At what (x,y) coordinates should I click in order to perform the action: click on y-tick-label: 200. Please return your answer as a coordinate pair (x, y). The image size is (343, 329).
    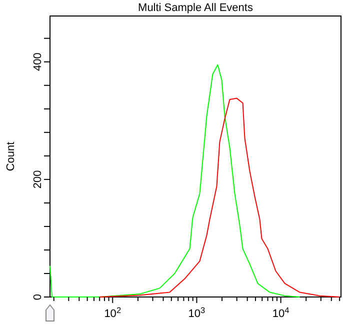
    Looking at the image, I should click on (38, 179).